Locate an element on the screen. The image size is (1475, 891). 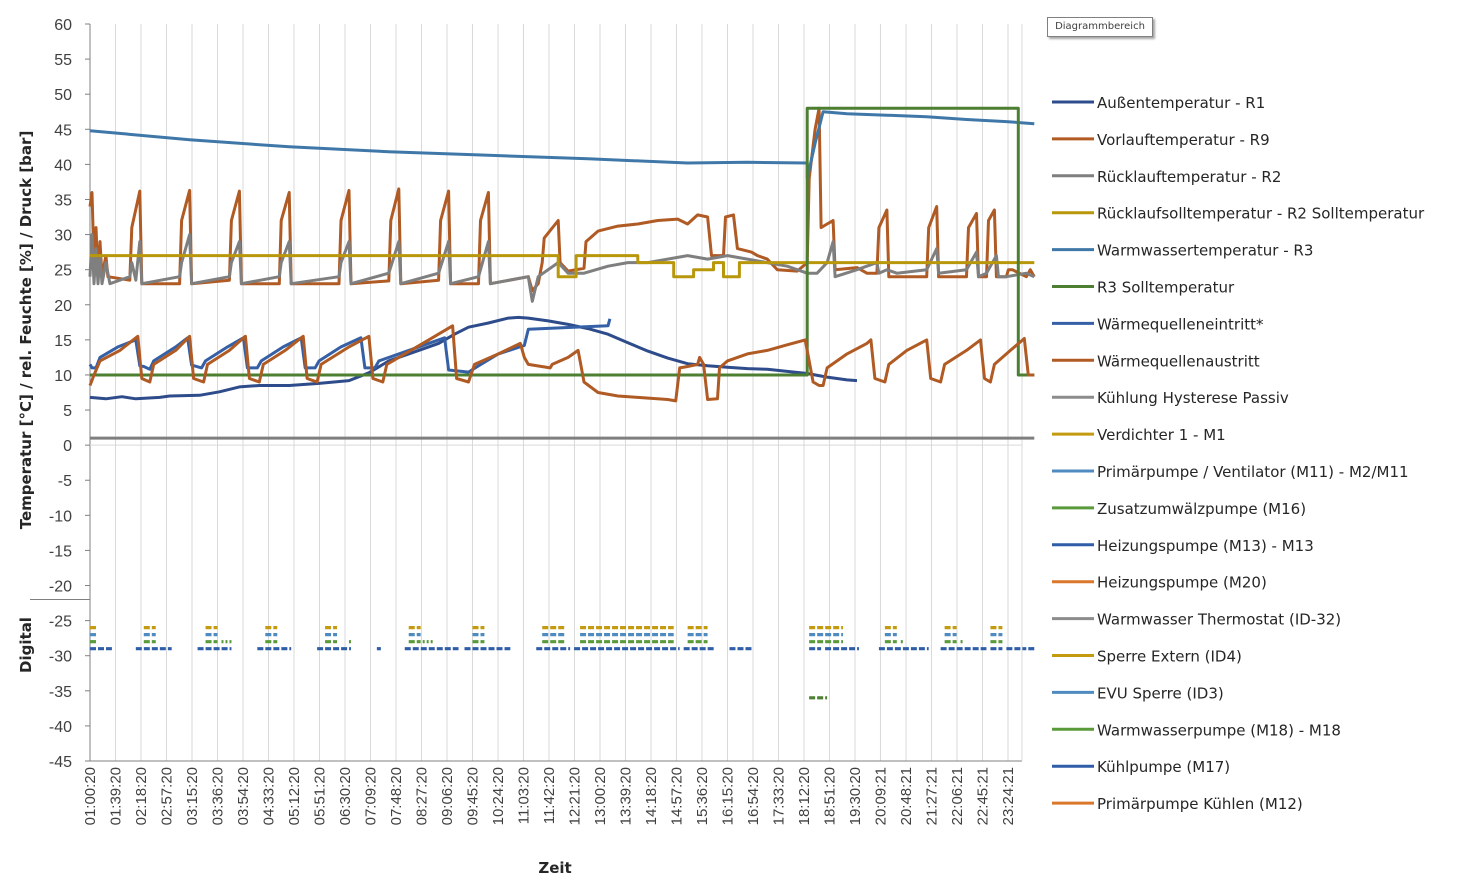
legend-entry: Heizungspumpe (M13) - M13 is located at coordinates (1183, 546).